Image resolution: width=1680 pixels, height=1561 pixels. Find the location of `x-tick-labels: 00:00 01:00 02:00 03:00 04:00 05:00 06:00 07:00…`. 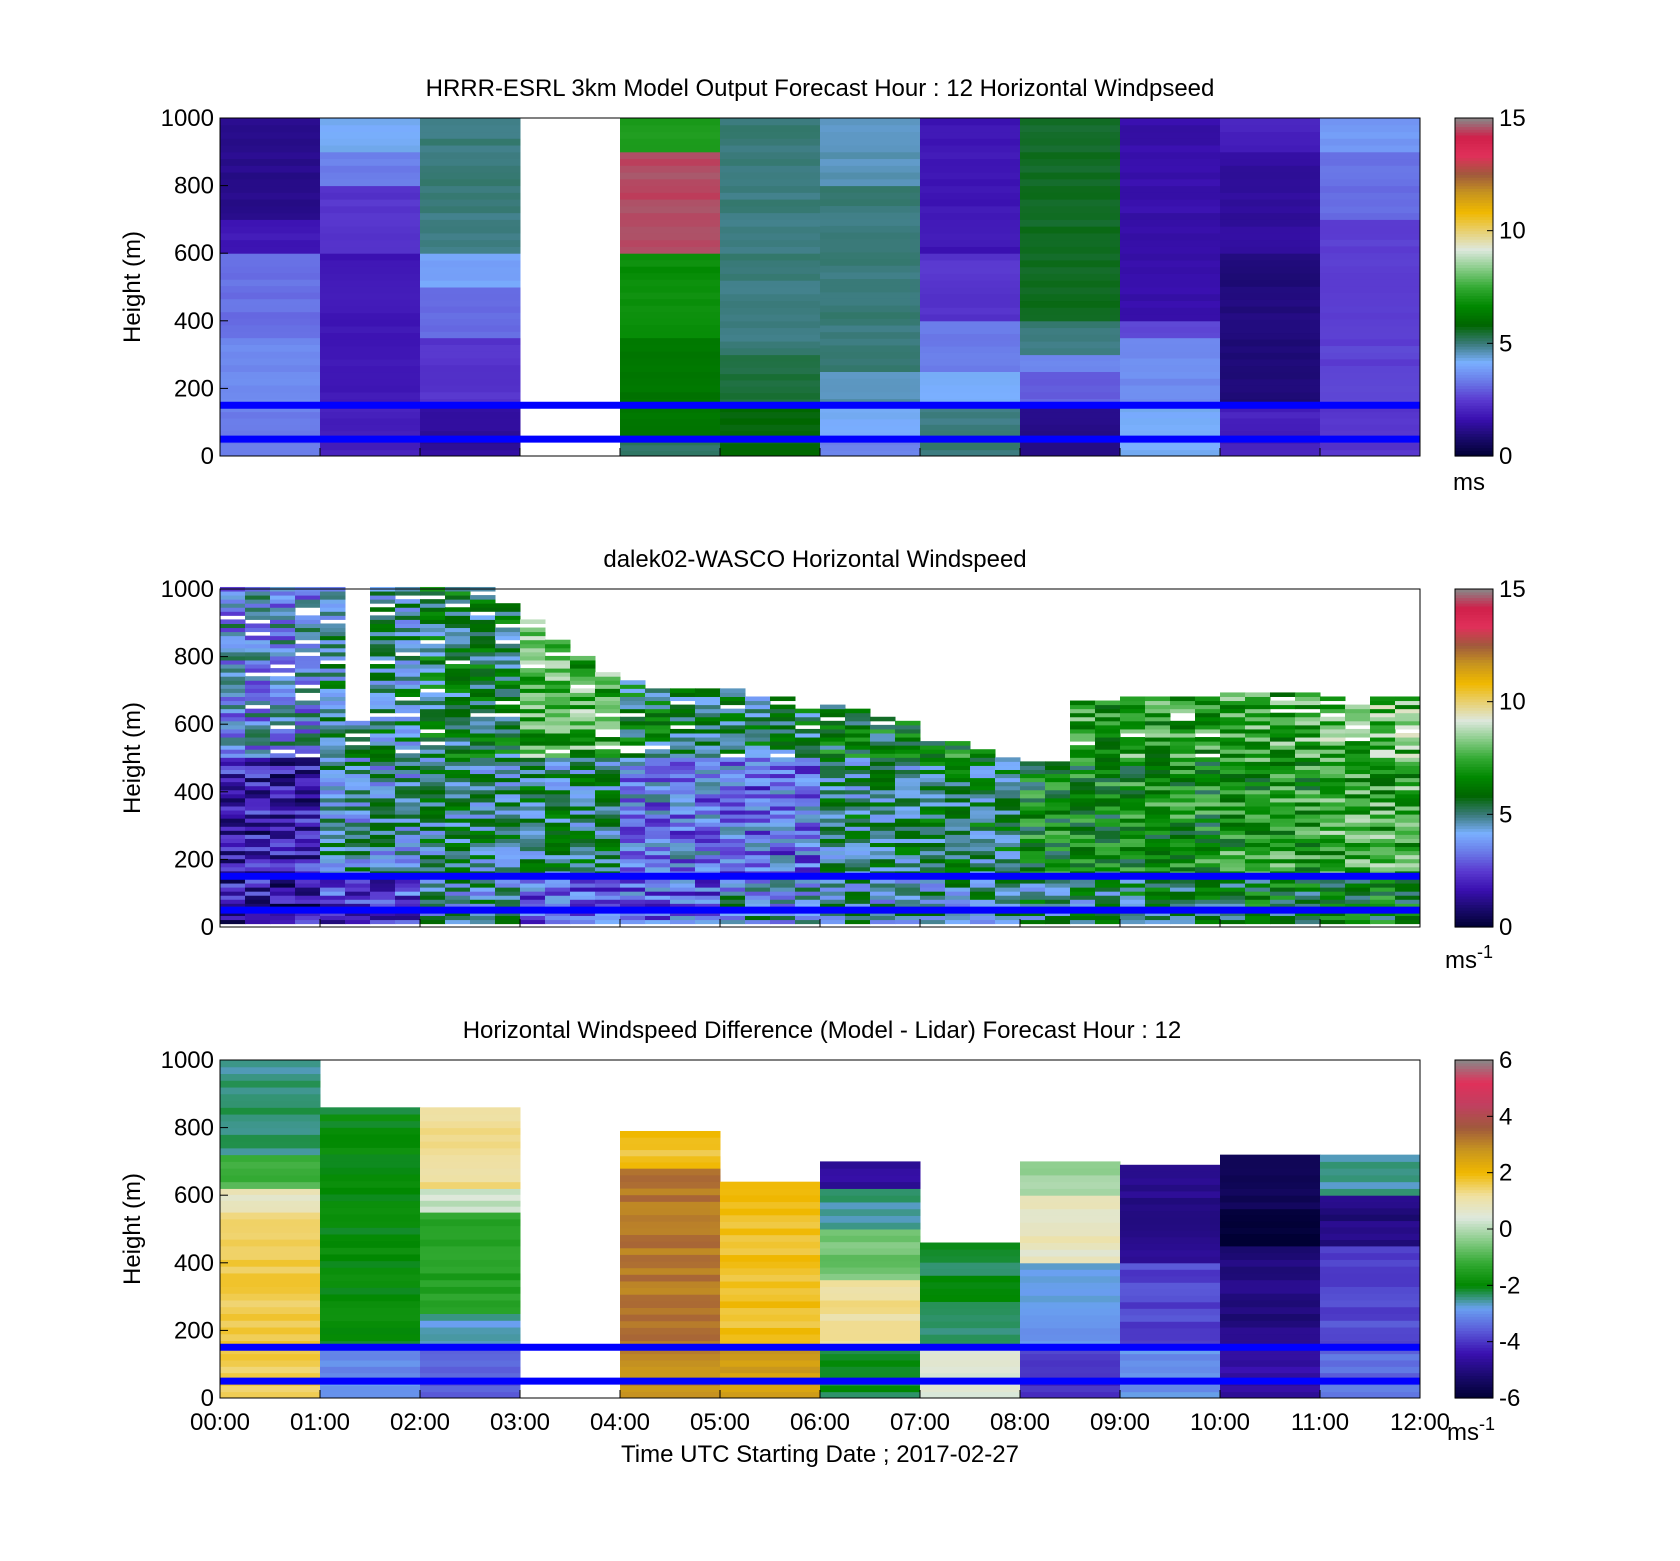

x-tick-labels: 00:00 01:00 02:00 03:00 04:00 05:00 06:00 07:00… is located at coordinates (820, 1422).